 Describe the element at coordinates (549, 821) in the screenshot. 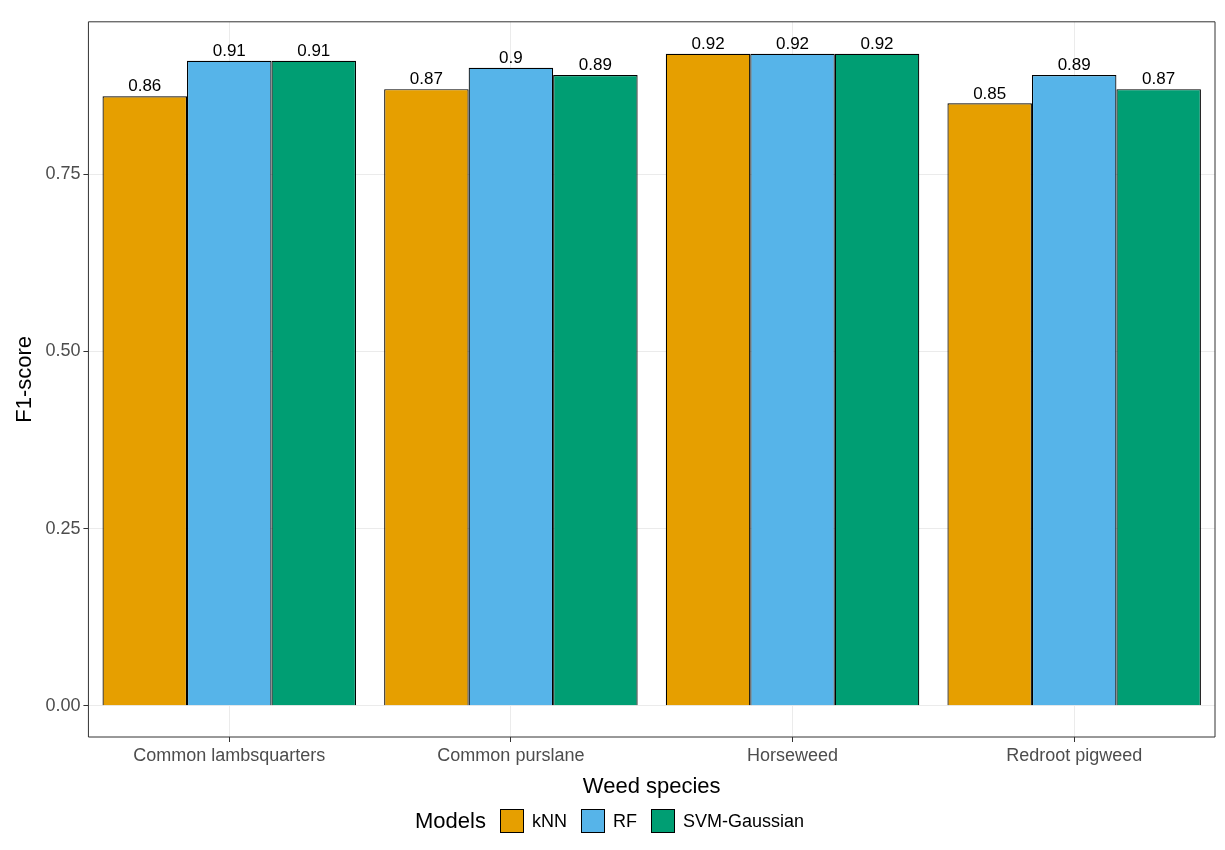

I see `legend-label: kNN` at that location.